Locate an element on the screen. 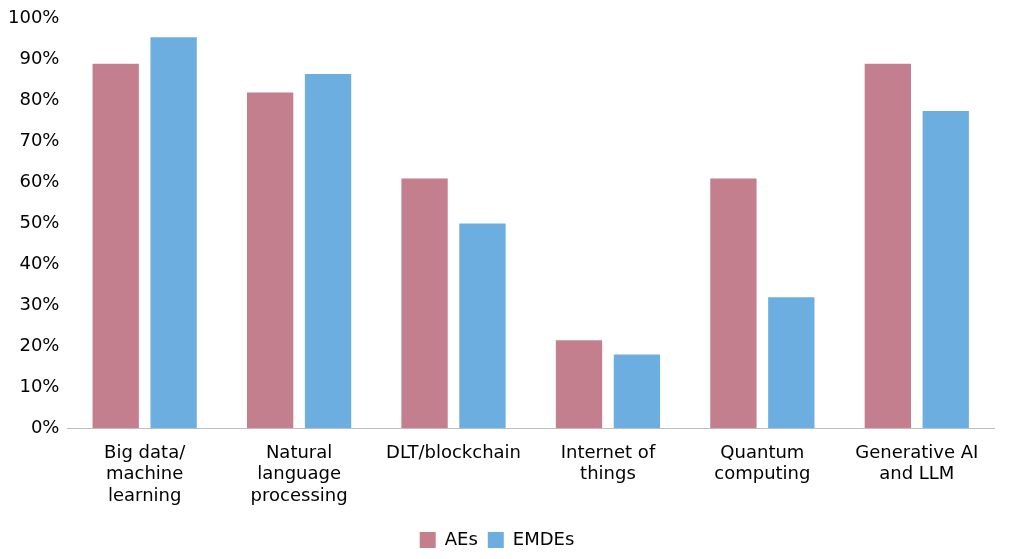 The height and width of the screenshot is (559, 1014). x-tick-label: Quantum computing is located at coordinates (762, 462).